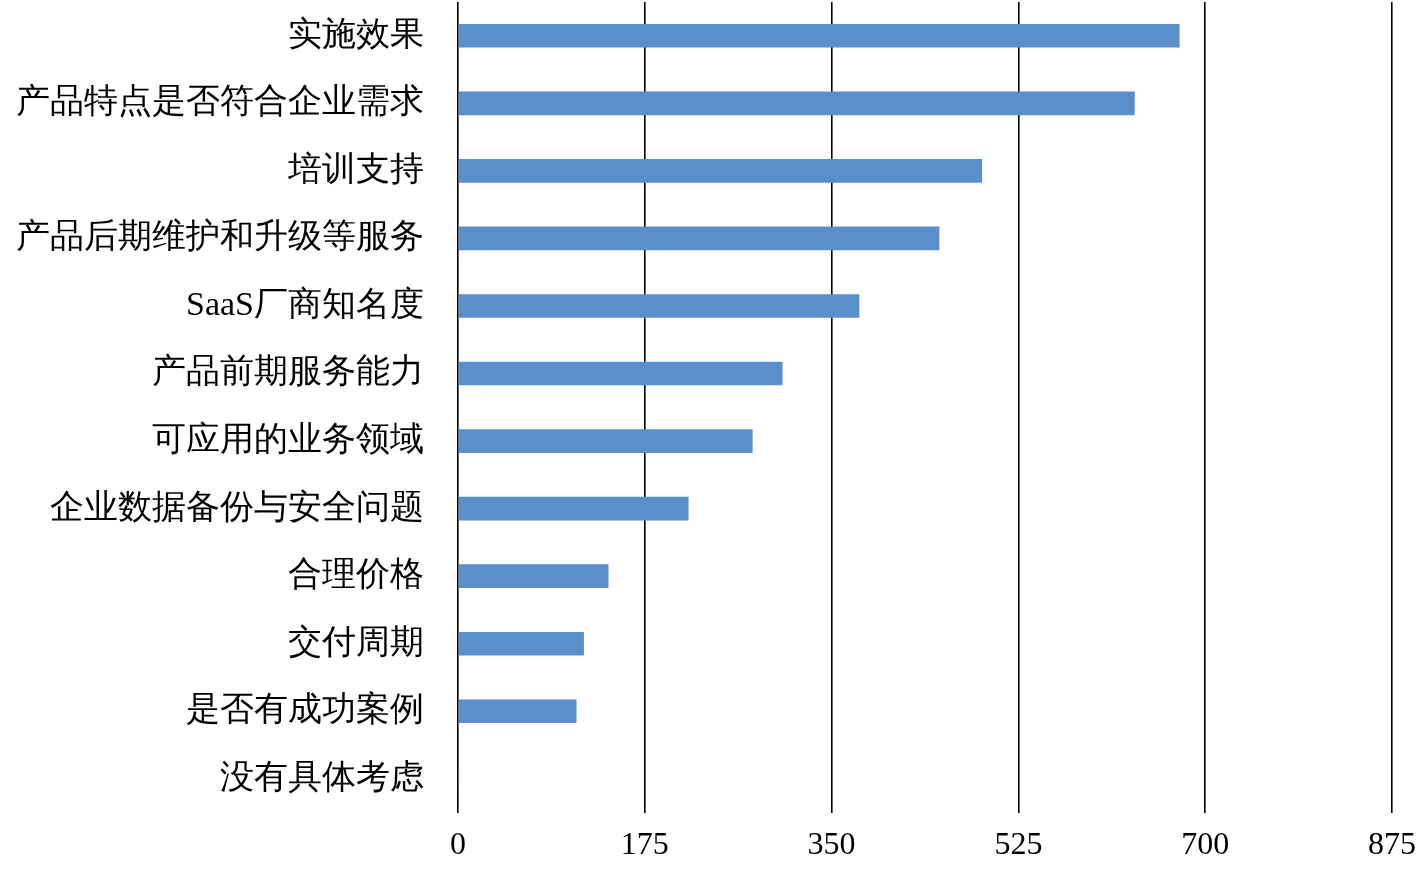 The image size is (1418, 883). Describe the element at coordinates (356, 574) in the screenshot. I see `y-tick-label: 合理价格` at that location.